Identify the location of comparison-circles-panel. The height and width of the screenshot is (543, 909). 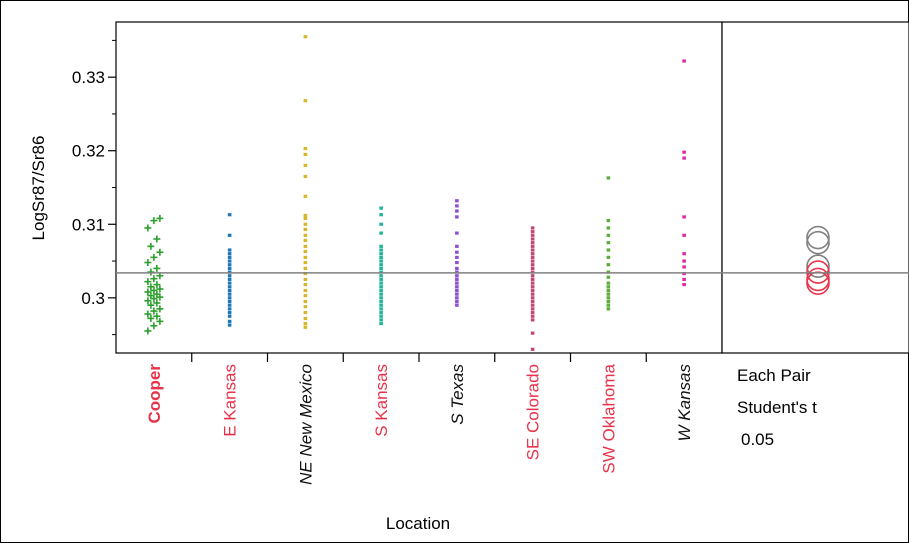
(815, 187).